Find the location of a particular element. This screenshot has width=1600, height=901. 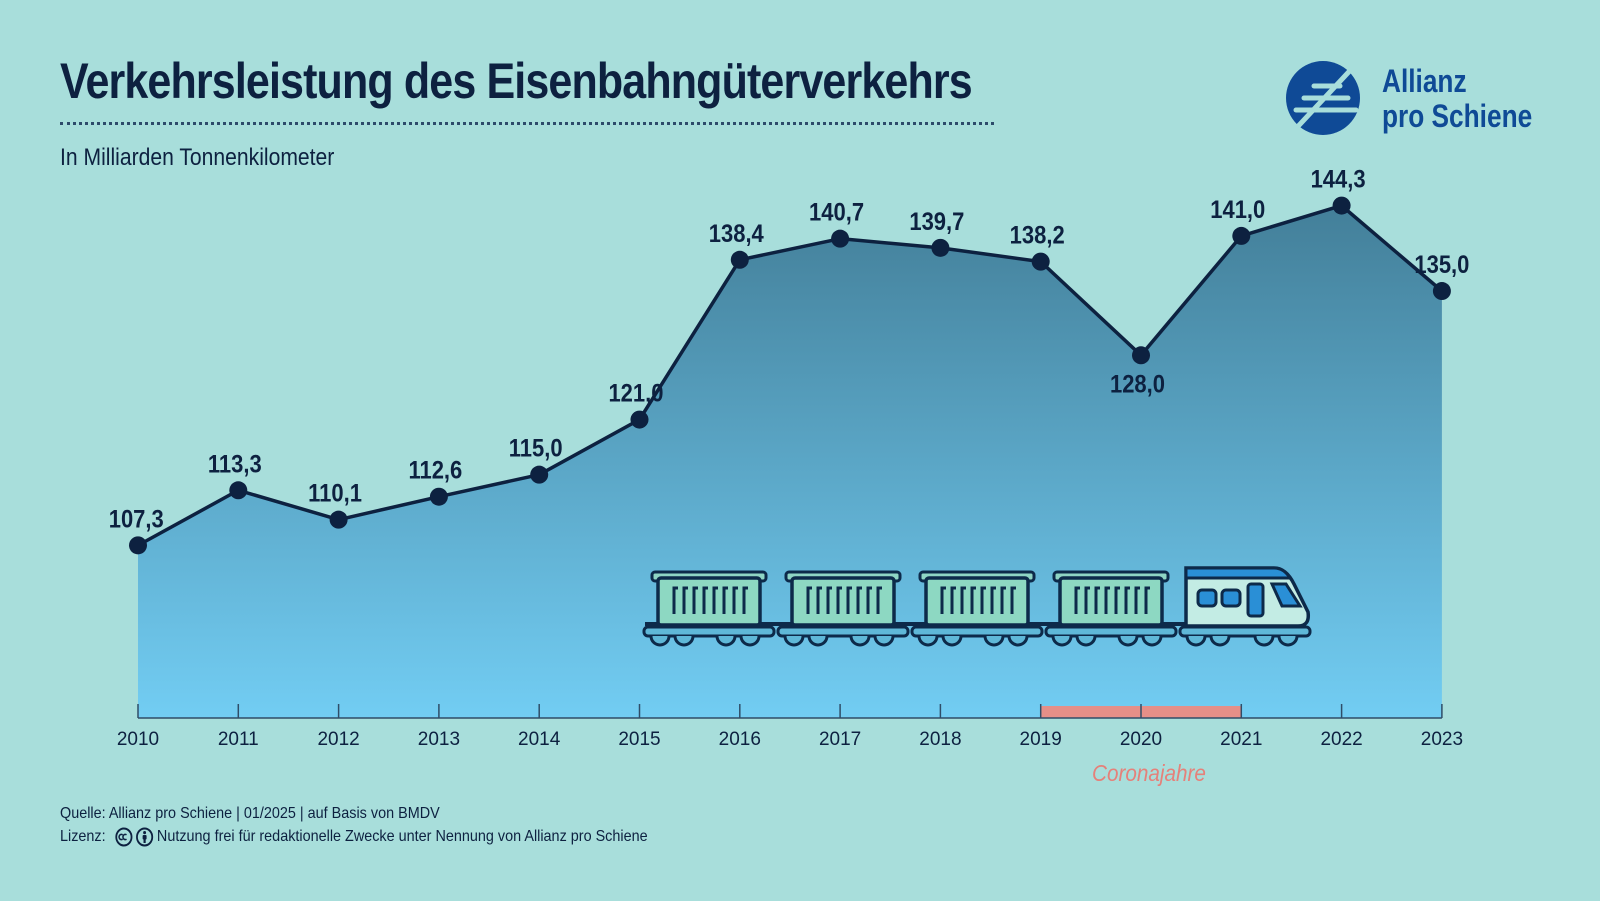

x-tick-label: 2022 is located at coordinates (1341, 739).